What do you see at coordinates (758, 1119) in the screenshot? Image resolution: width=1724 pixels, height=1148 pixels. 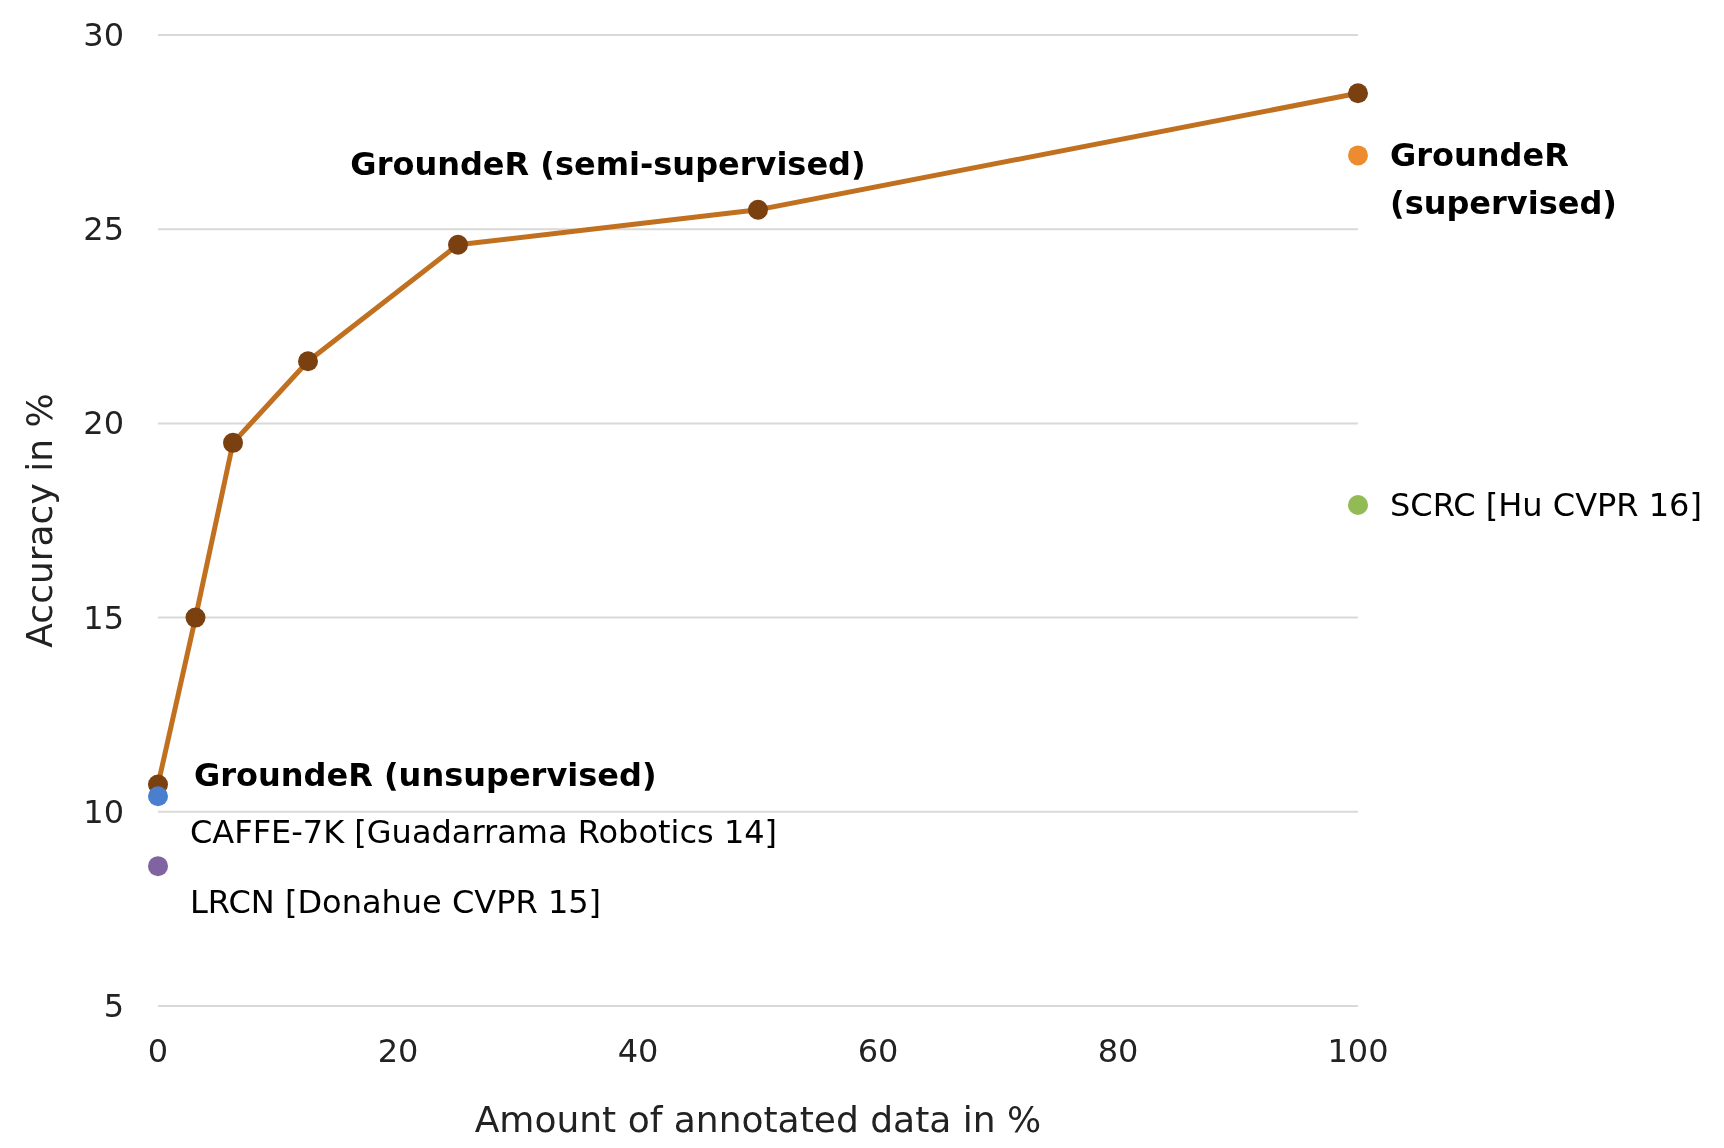 I see `x-axis-title: Amount of annotated data in %` at bounding box center [758, 1119].